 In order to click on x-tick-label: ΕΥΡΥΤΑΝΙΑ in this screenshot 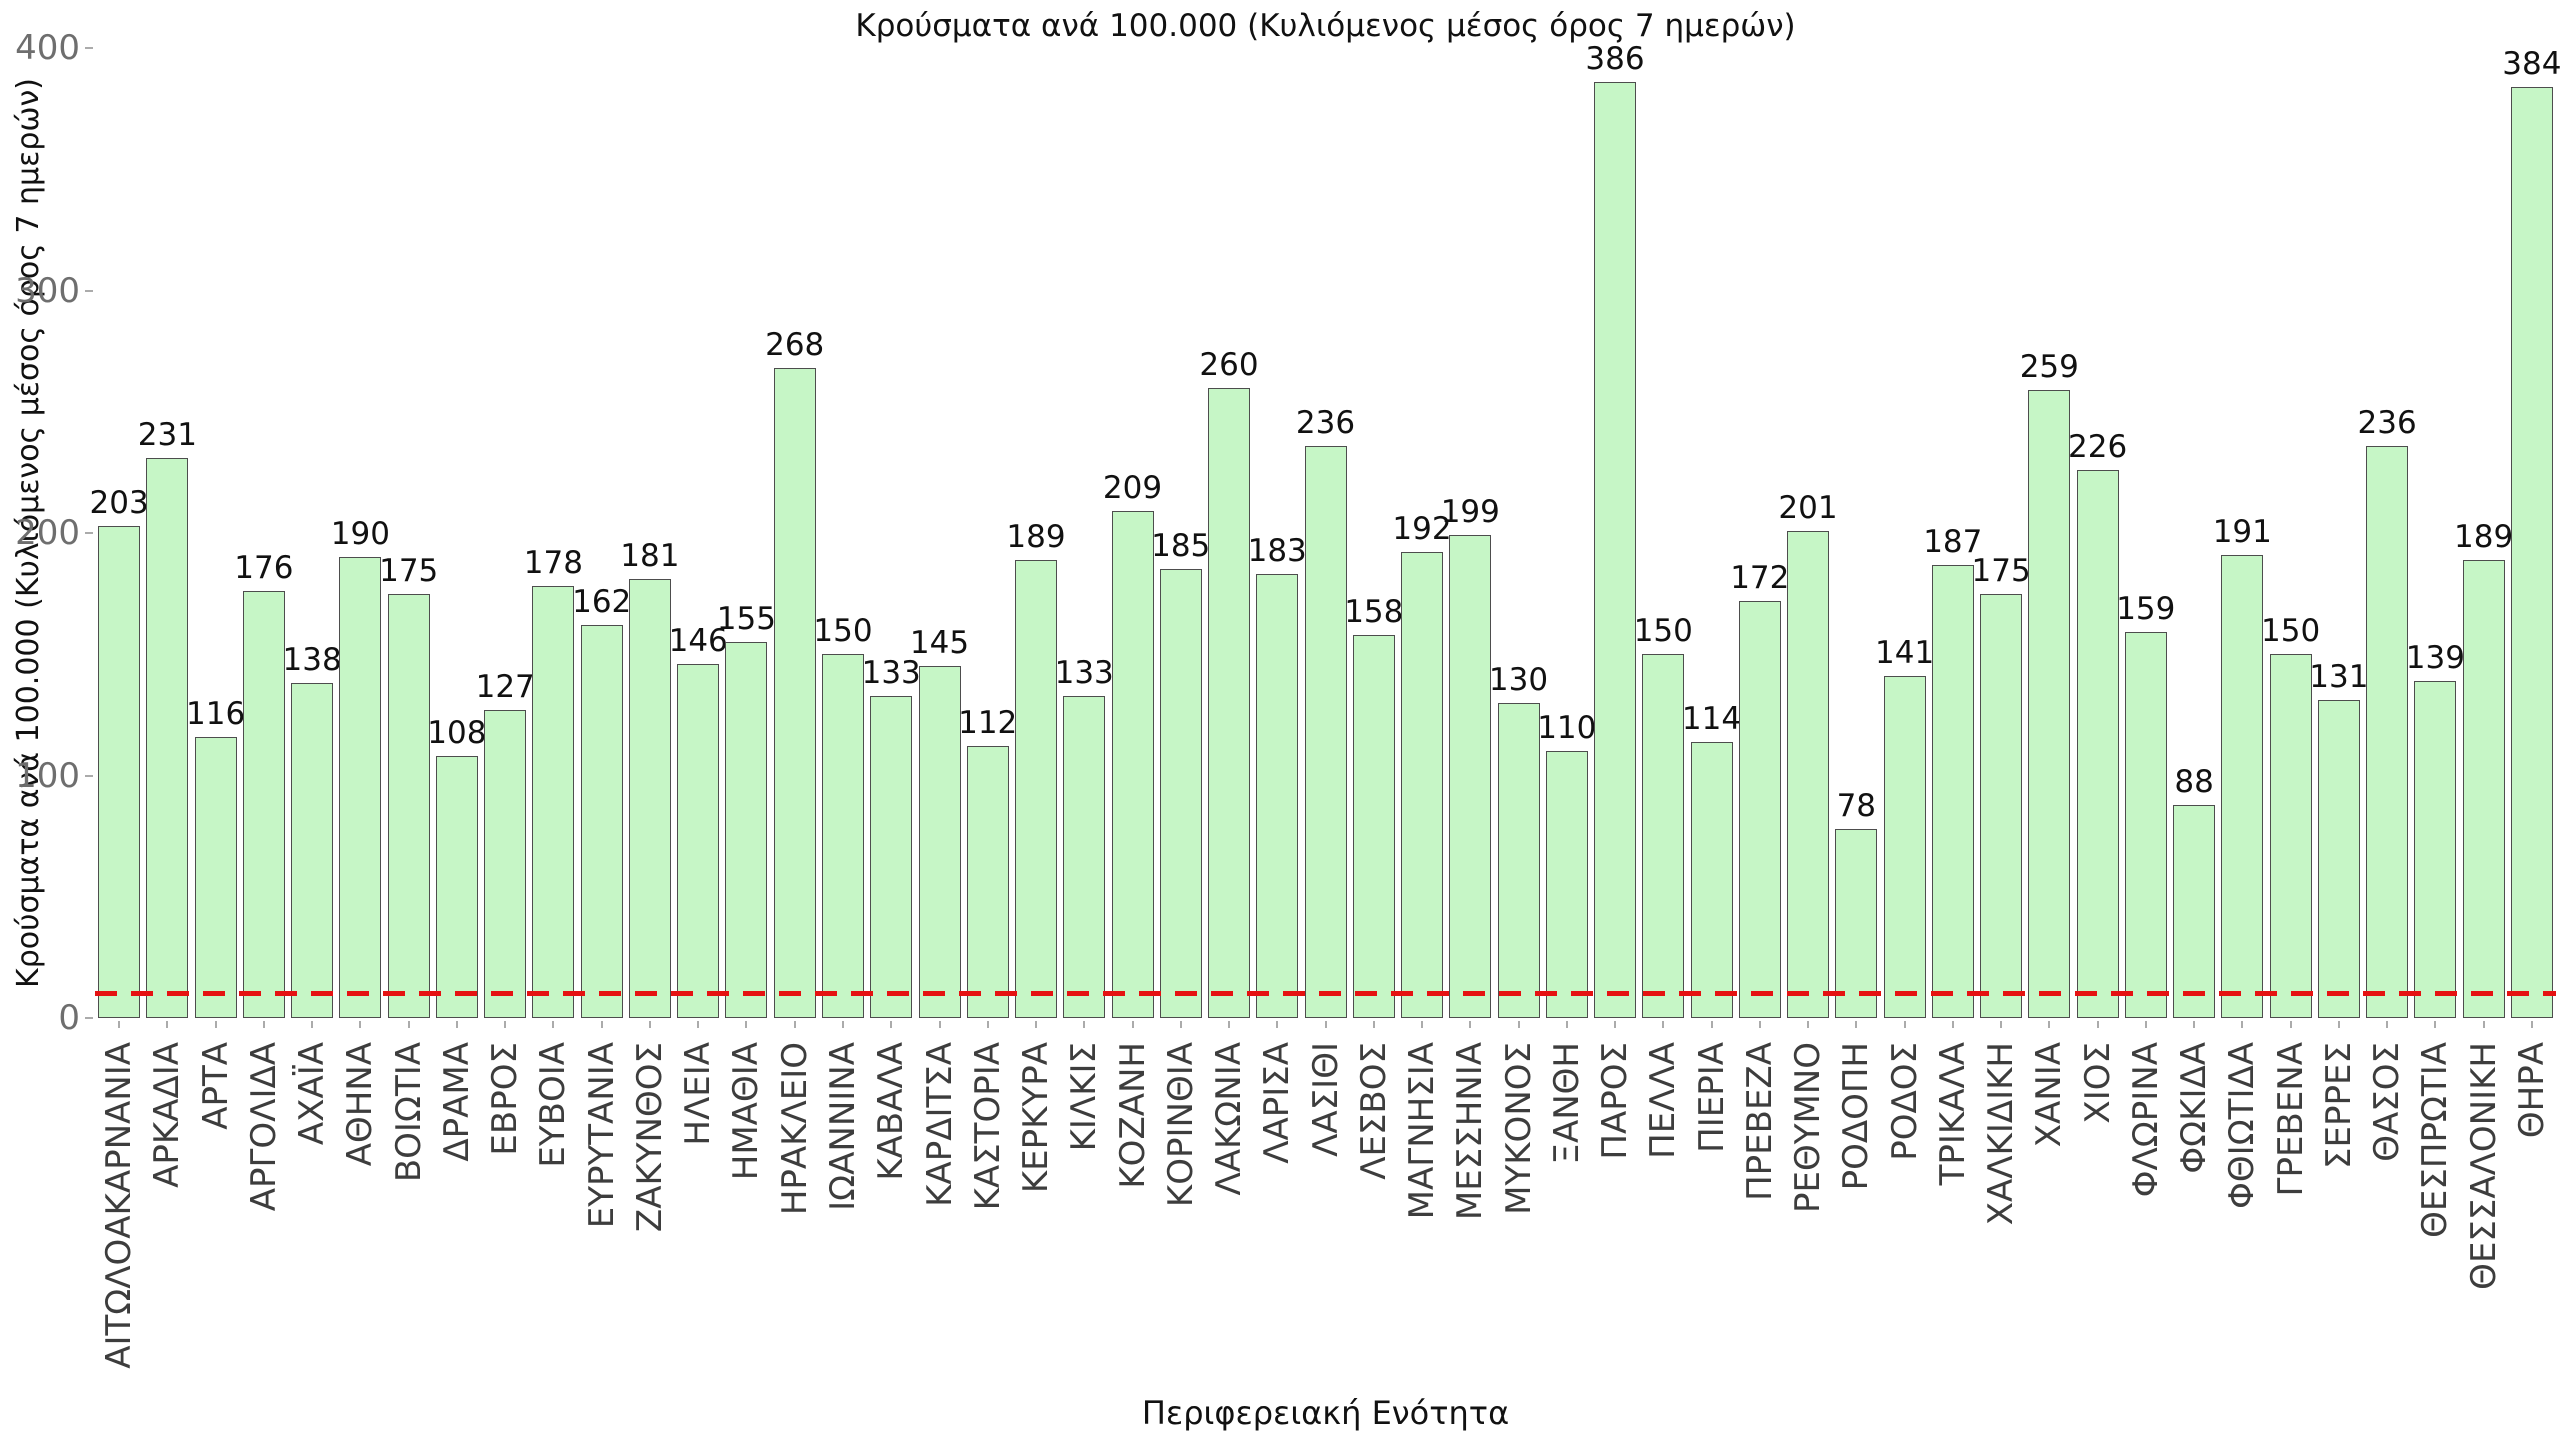, I will do `click(601, 1135)`.